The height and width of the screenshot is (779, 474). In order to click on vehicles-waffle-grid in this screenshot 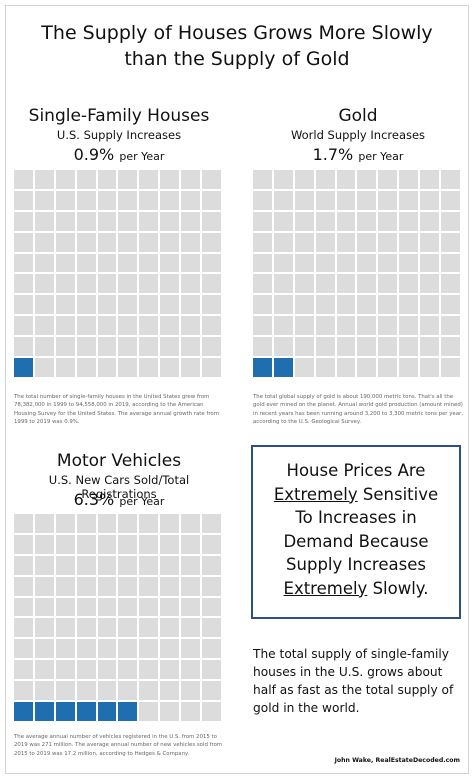, I will do `click(117, 617)`.